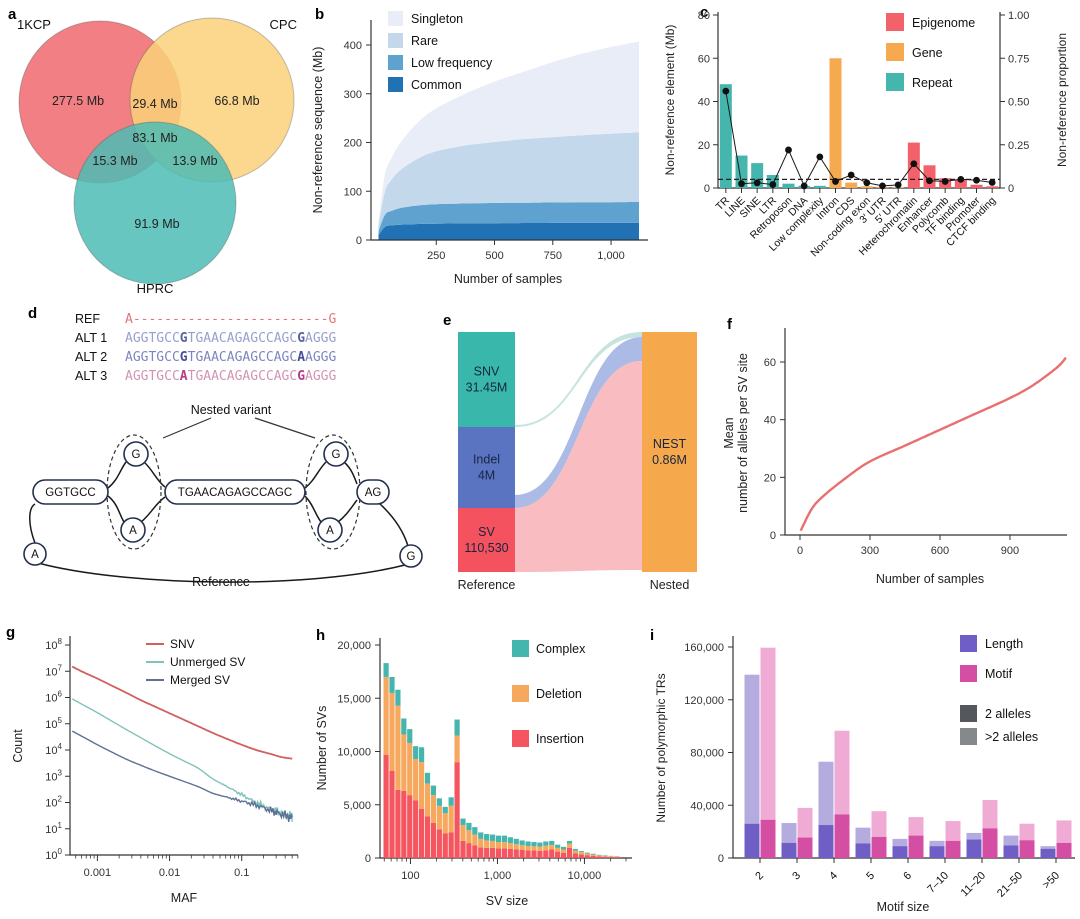 The image size is (1080, 919). What do you see at coordinates (486, 460) in the screenshot?
I see `sankey-node-name: Indel` at bounding box center [486, 460].